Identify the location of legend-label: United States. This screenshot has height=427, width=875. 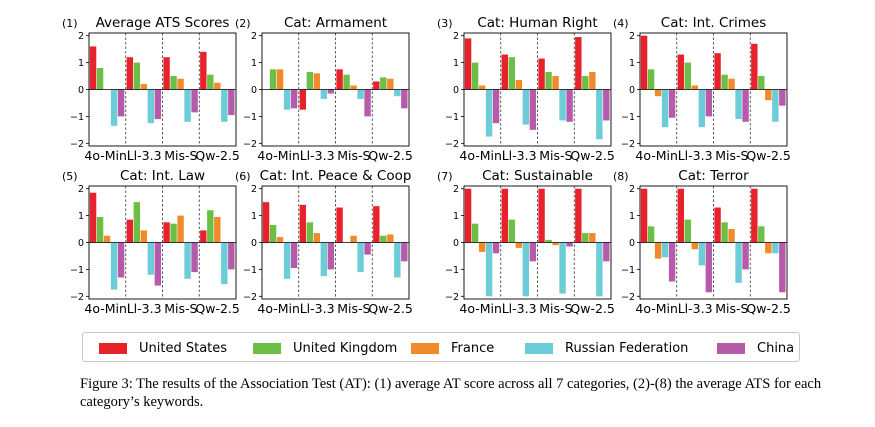
(183, 348).